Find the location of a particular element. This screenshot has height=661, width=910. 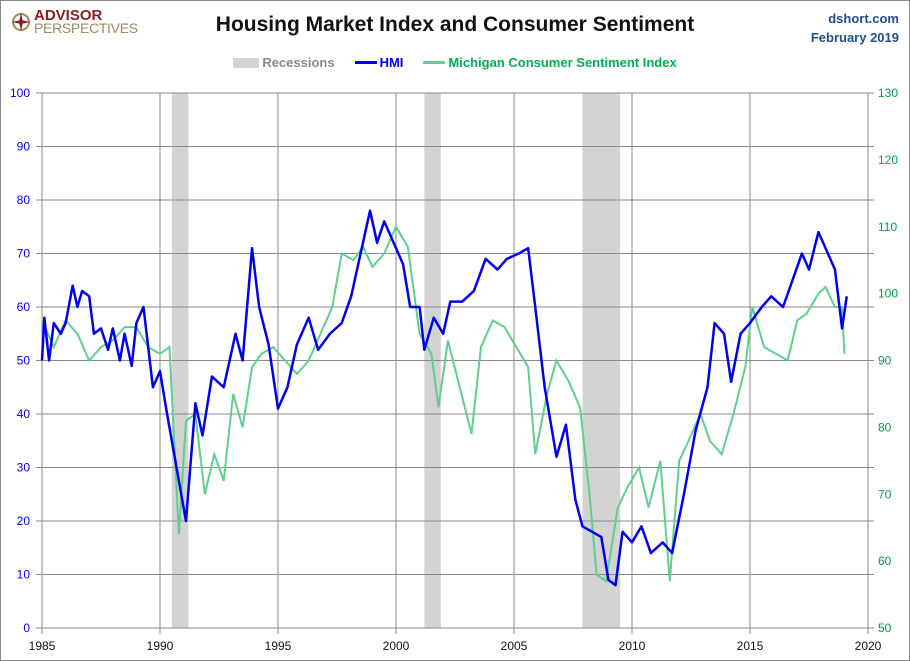

right-axis-tick: 120 is located at coordinates (888, 160).